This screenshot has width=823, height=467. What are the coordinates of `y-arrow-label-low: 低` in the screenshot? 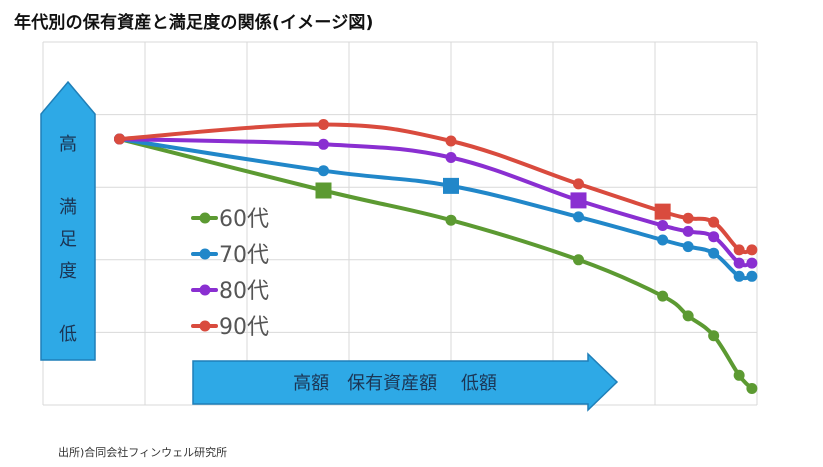 It's located at (68, 334).